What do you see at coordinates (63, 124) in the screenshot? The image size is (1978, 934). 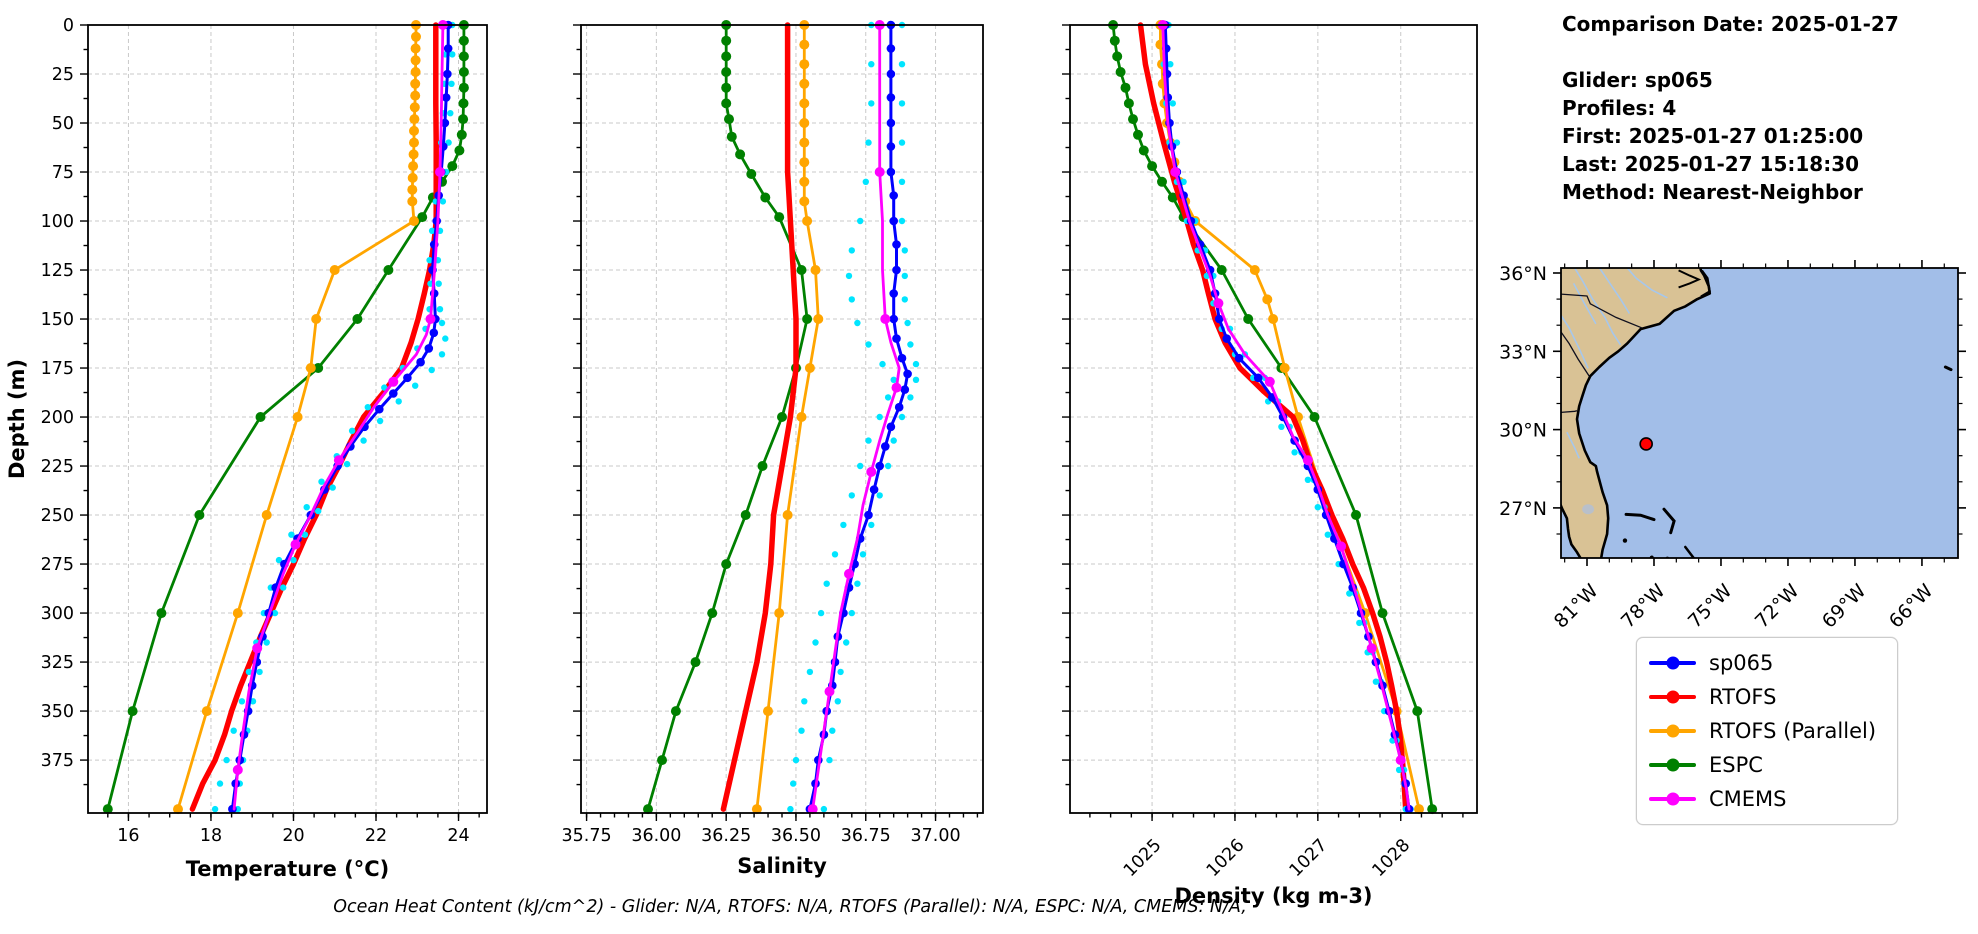 I see `svg-text: 50` at bounding box center [63, 124].